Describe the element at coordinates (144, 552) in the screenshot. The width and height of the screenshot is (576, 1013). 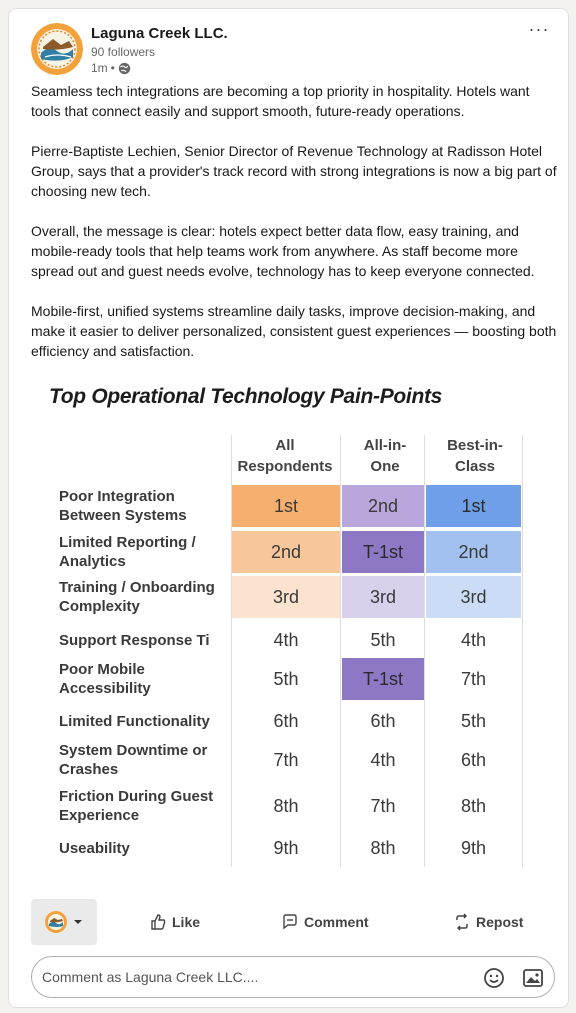
I see `row-label: Limited Reporting / Analytics` at that location.